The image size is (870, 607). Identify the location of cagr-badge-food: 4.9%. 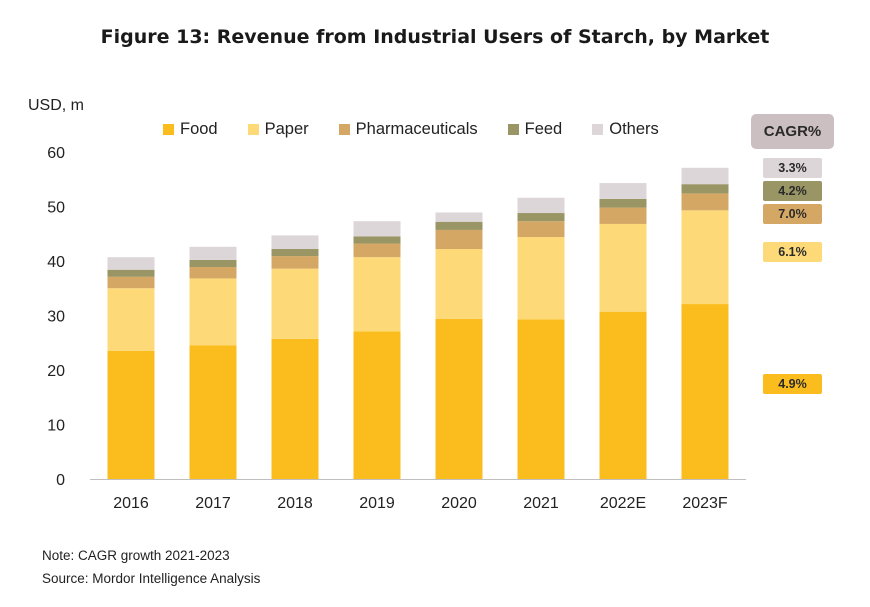
(792, 384).